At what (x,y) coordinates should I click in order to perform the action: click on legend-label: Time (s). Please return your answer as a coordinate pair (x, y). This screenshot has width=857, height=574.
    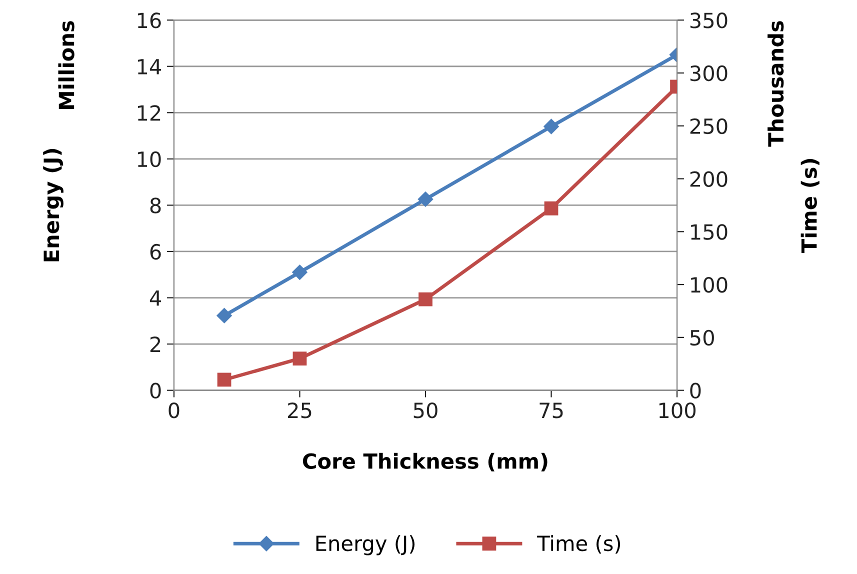
    Looking at the image, I should click on (578, 544).